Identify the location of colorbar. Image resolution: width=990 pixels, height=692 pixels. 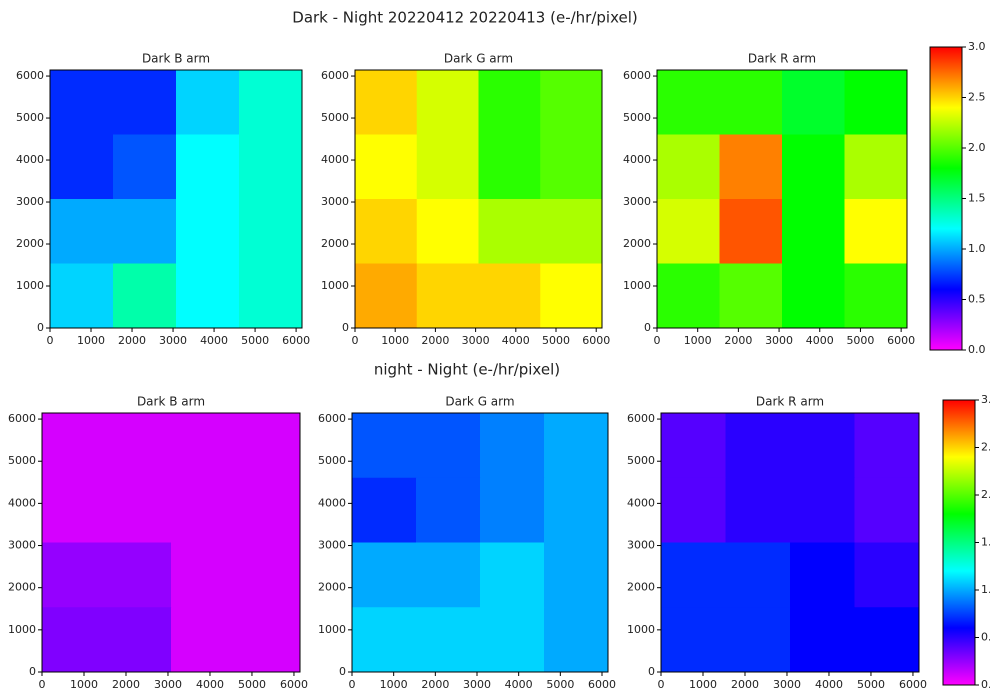
(959, 542).